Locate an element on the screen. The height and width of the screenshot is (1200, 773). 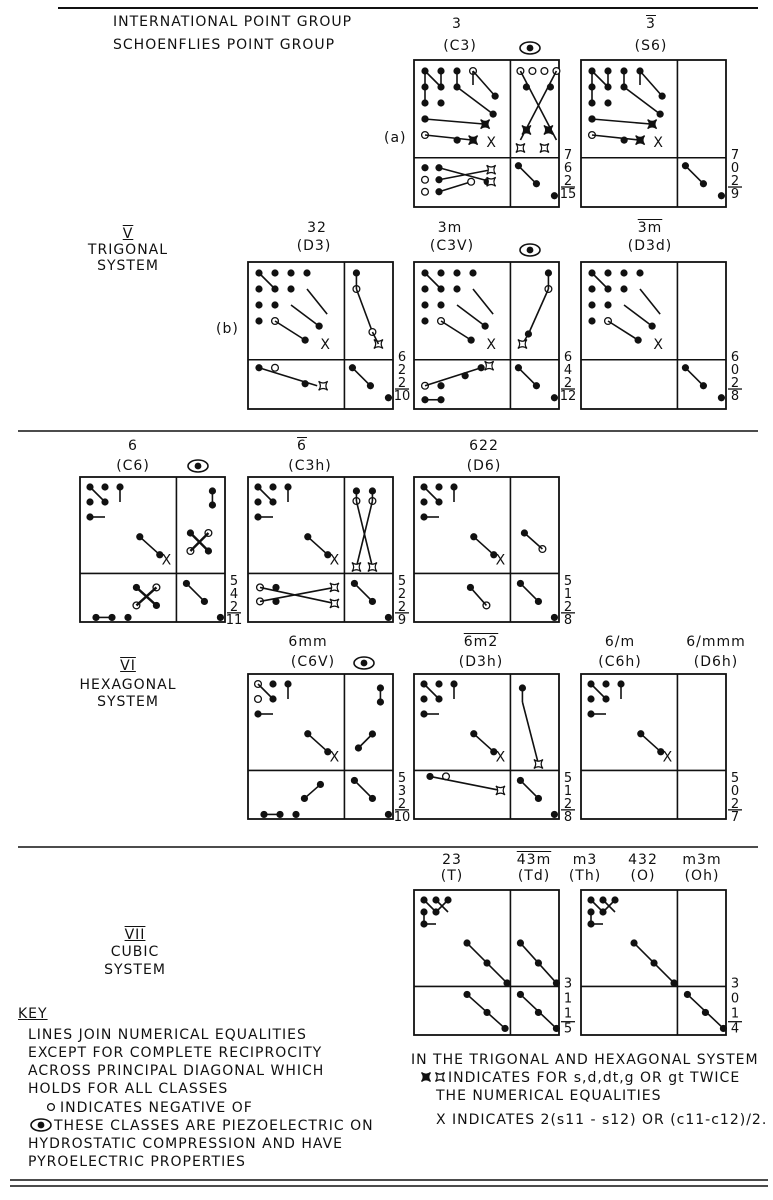
class-c3-schoen: (C3) is located at coordinates (460, 46).